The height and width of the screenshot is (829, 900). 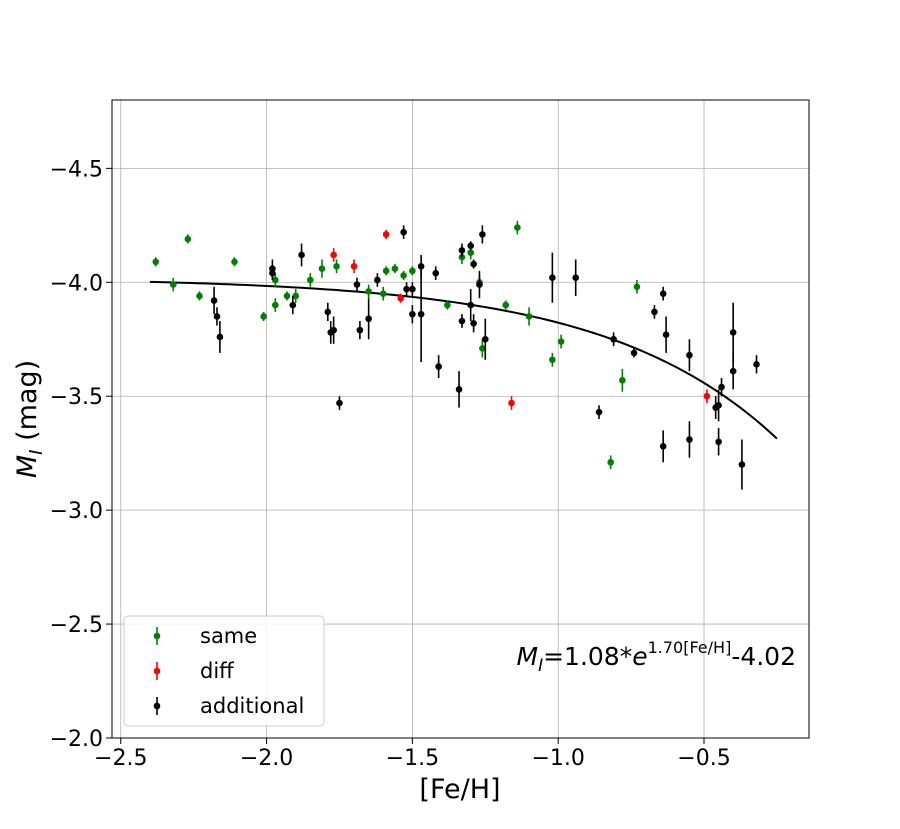 I want to click on legend-item-additional: additional, so click(x=228, y=706).